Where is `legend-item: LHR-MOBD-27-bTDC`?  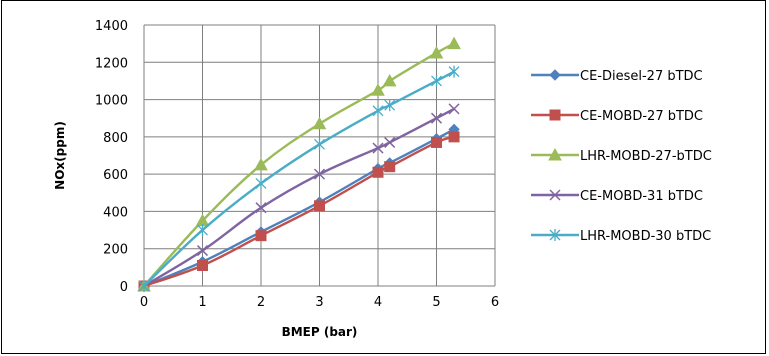
legend-item: LHR-MOBD-27-bTDC is located at coordinates (621, 155).